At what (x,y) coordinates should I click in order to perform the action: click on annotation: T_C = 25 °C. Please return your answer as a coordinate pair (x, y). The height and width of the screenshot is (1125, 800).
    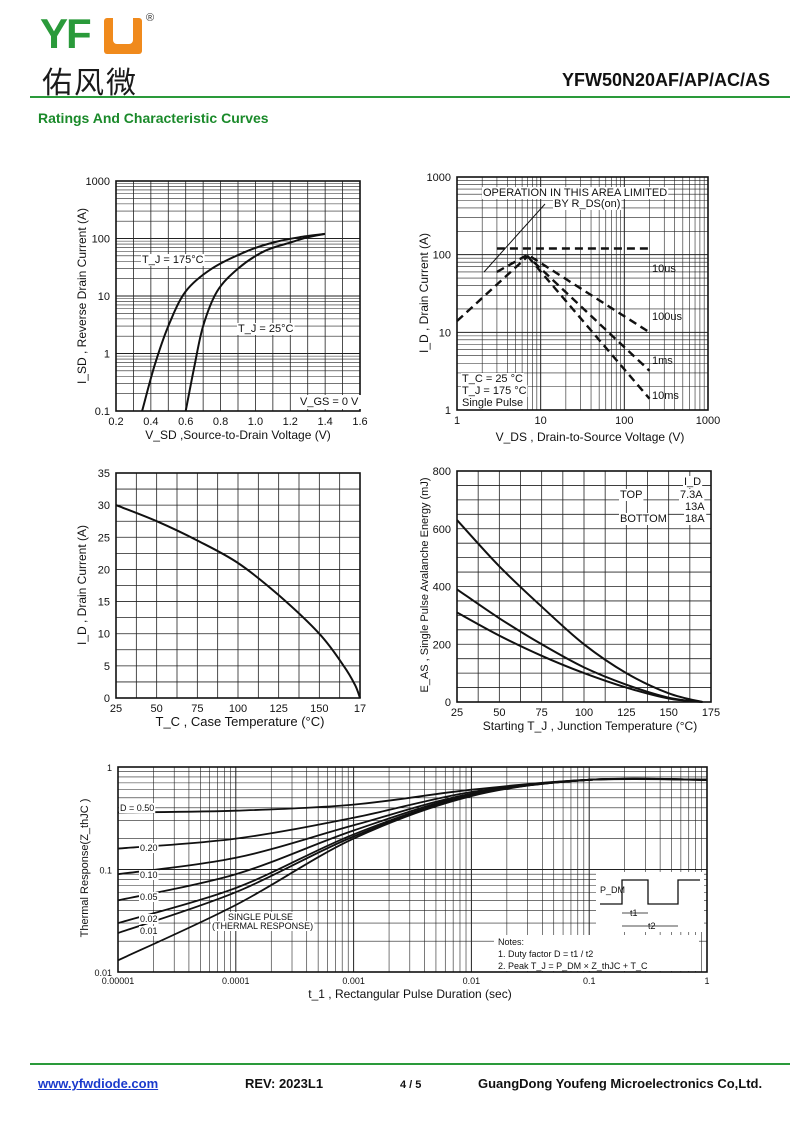
    Looking at the image, I should click on (492, 379).